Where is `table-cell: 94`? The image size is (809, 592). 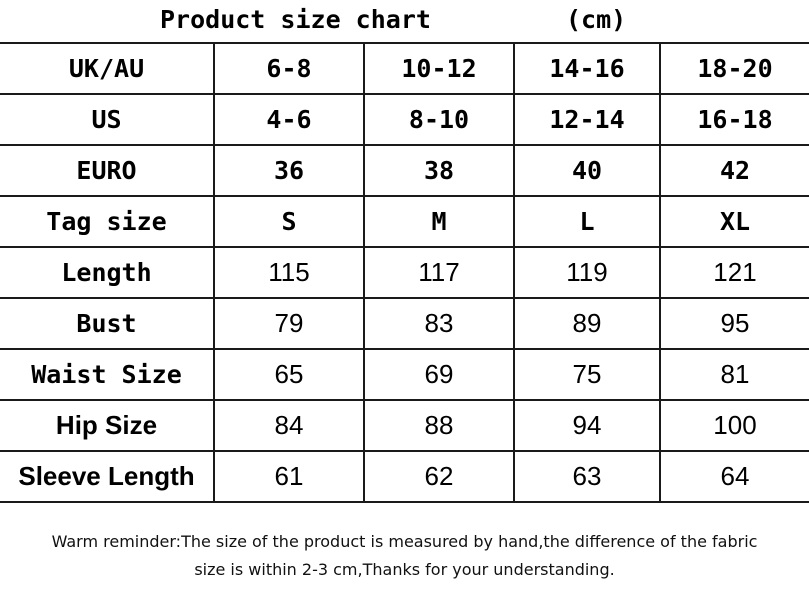 table-cell: 94 is located at coordinates (587, 425).